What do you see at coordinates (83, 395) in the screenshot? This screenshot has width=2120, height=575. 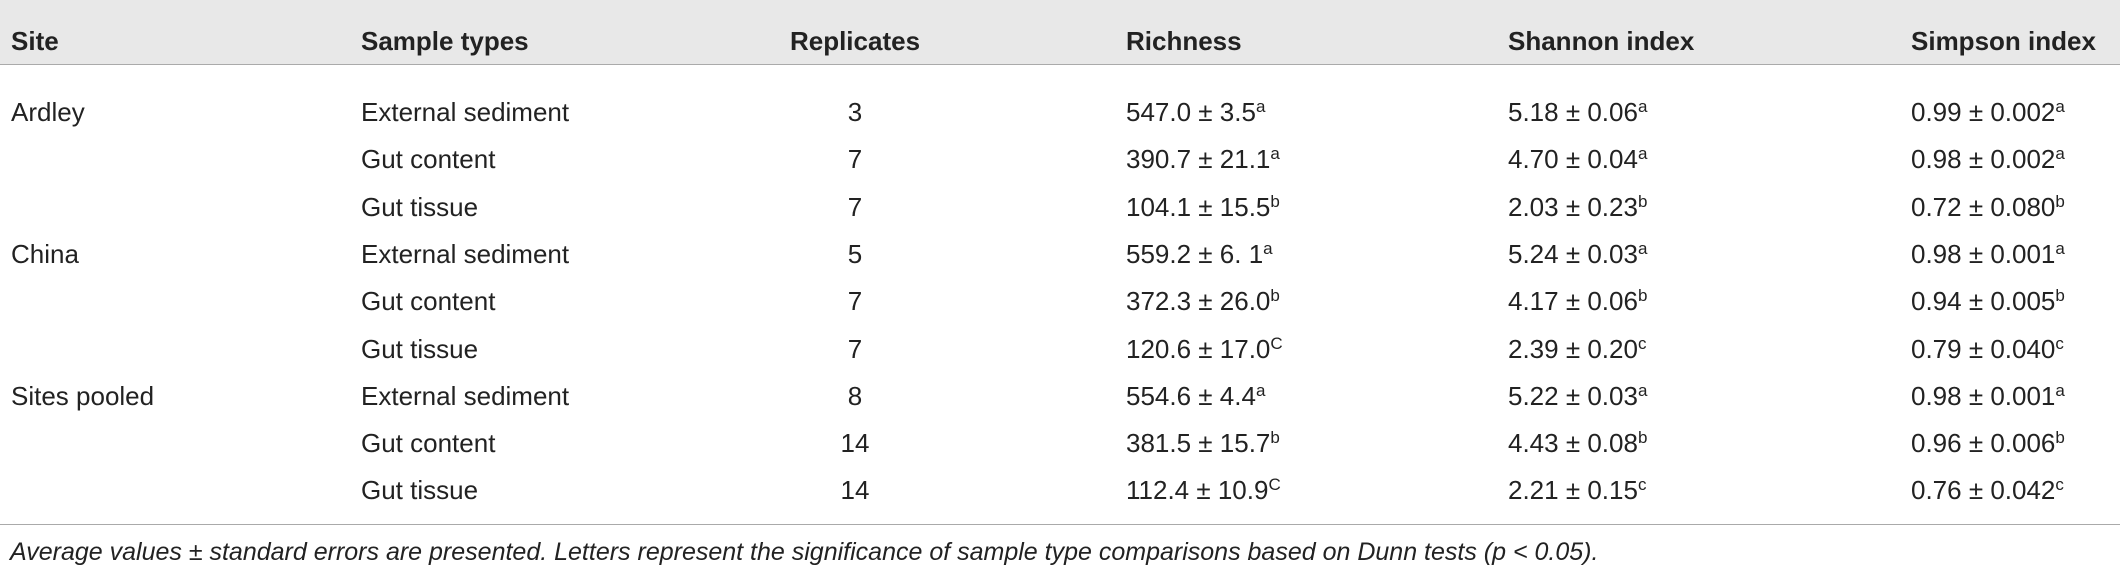 I see `site-label: Sites pooled` at bounding box center [83, 395].